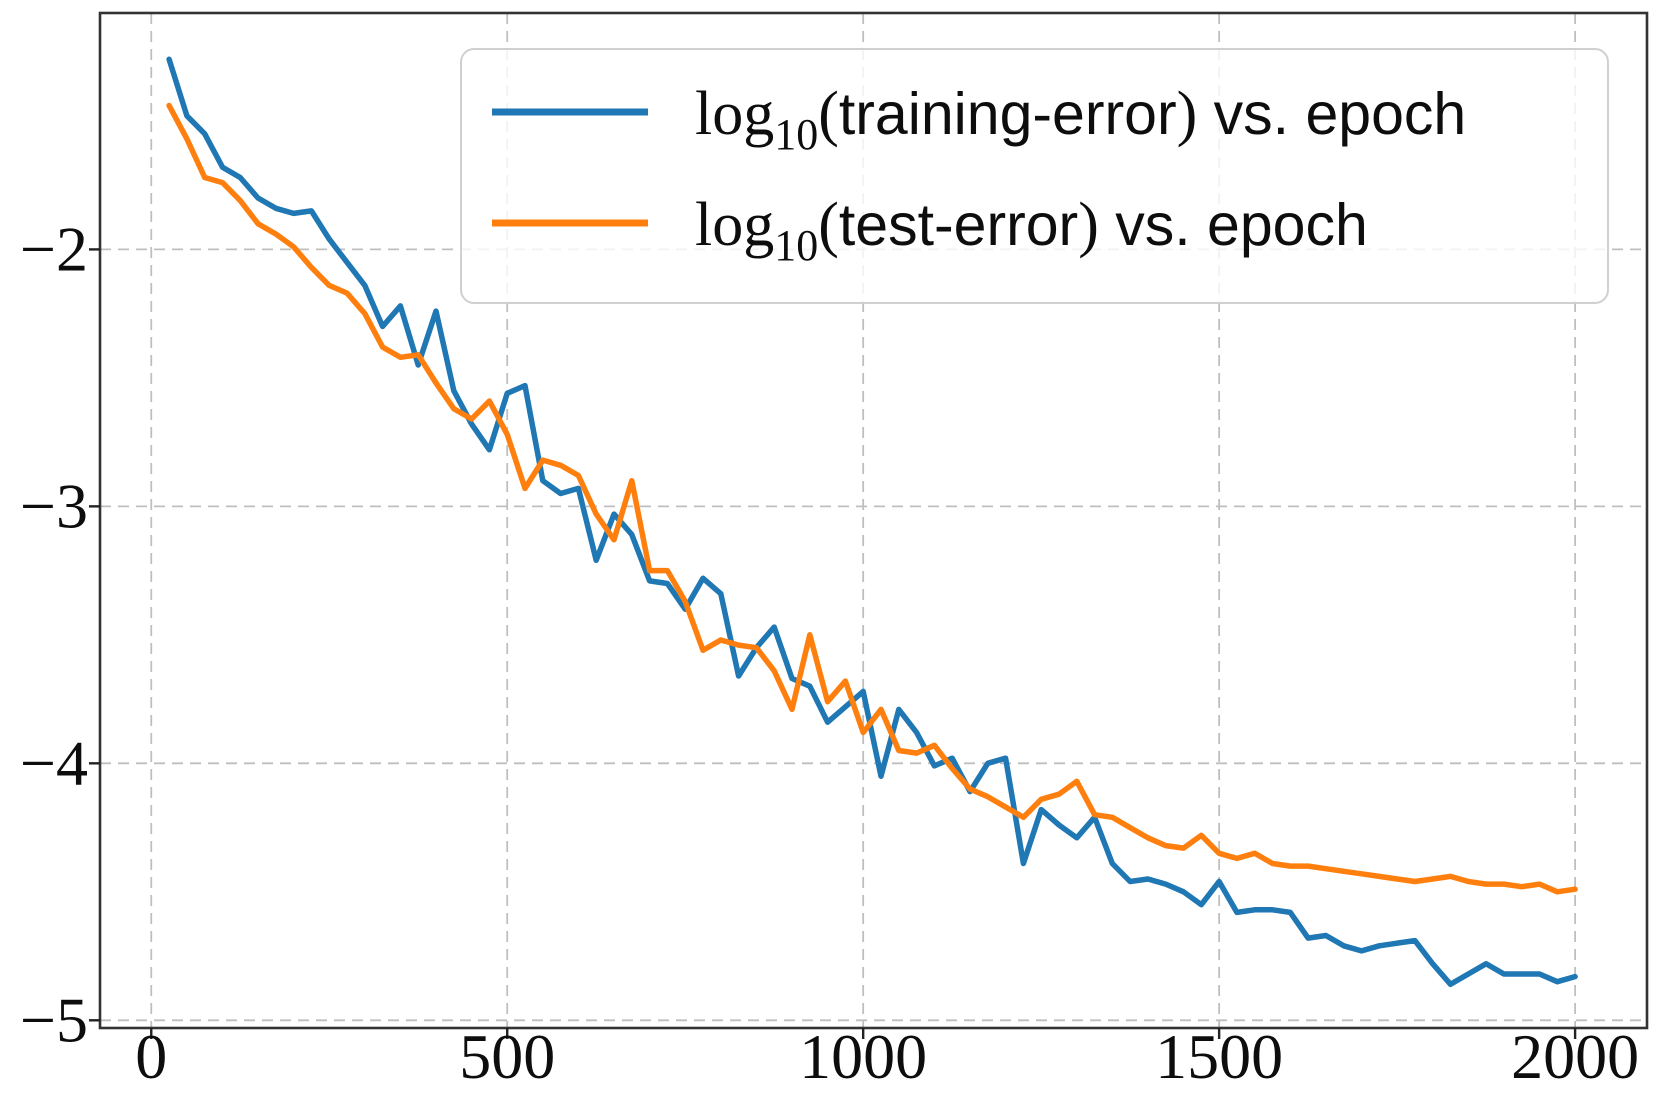 Image resolution: width=1658 pixels, height=1106 pixels. Describe the element at coordinates (54, 248) in the screenshot. I see `y-tick-label-−2: −2` at that location.